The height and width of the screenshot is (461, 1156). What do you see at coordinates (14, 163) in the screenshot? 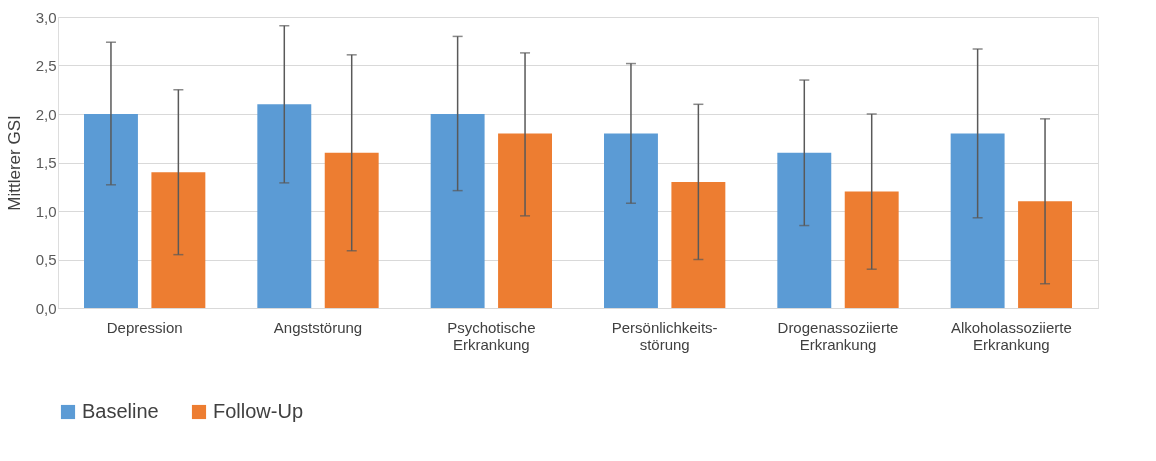
I see `y-axis-title: Mittlerer GSI` at bounding box center [14, 163].